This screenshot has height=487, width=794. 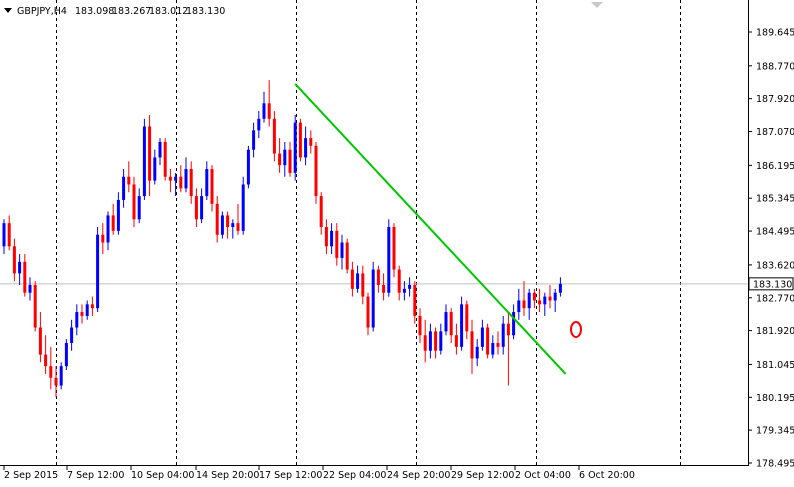 What do you see at coordinates (775, 99) in the screenshot?
I see `price-label: 187.920` at bounding box center [775, 99].